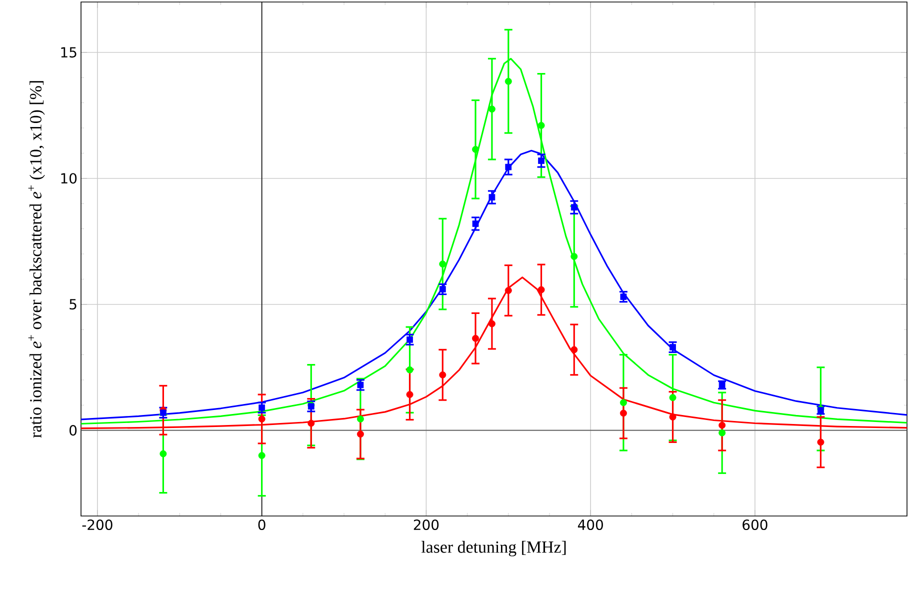 The image size is (909, 590). Describe the element at coordinates (426, 525) in the screenshot. I see `x-tick-label: 200` at that location.